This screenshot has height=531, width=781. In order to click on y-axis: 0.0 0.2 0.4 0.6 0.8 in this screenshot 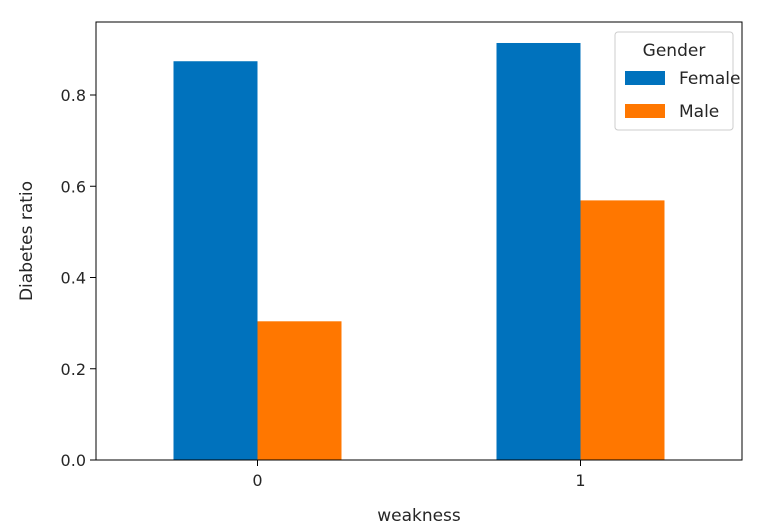, I will do `click(78, 278)`.